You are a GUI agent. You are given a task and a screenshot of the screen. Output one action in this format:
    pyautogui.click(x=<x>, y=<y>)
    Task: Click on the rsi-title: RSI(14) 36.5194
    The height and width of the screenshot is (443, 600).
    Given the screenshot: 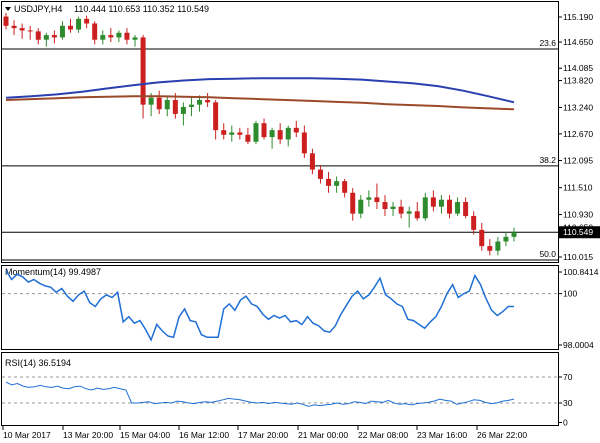 What is the action you would take?
    pyautogui.click(x=38, y=363)
    